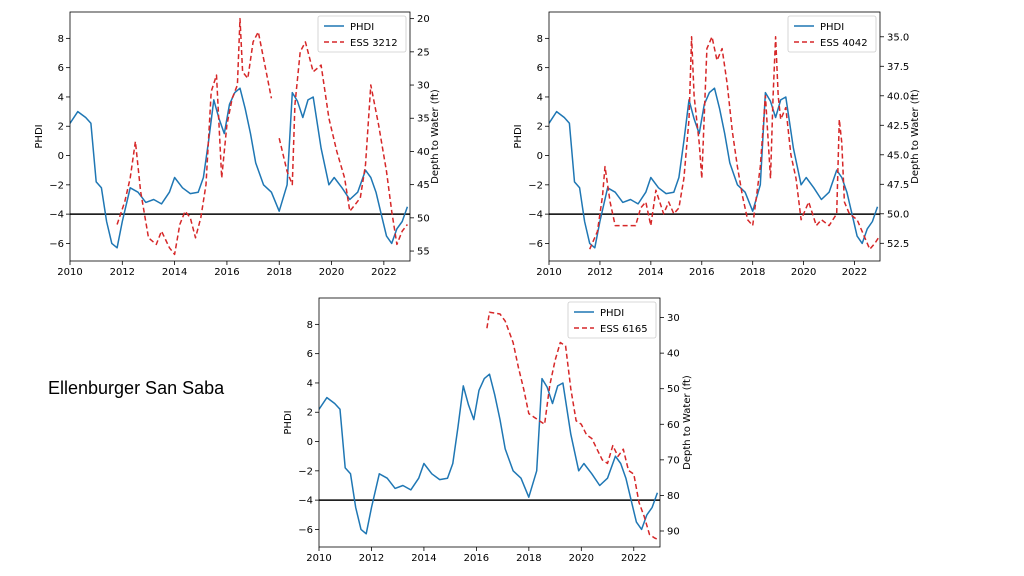 The image size is (1024, 576). I want to click on legend-well-label: ESS 4042, so click(844, 43).